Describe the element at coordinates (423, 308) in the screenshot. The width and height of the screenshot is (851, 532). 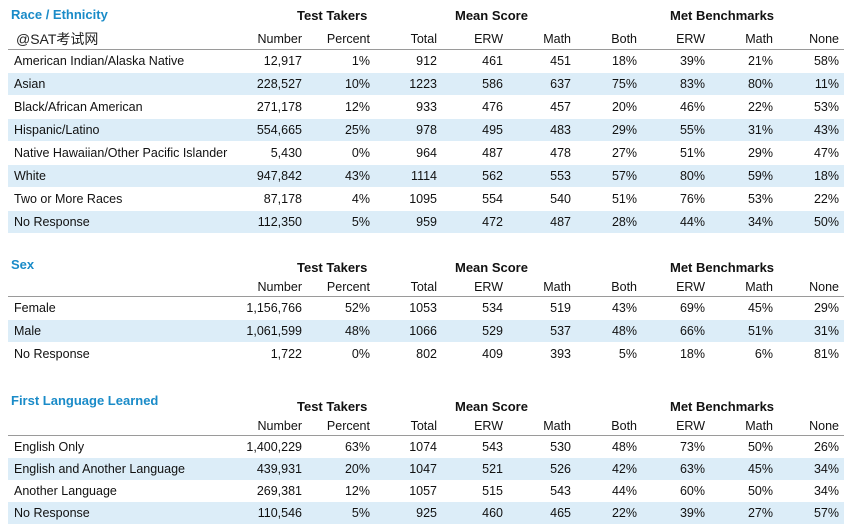
I see `cell-total: 1053` at that location.